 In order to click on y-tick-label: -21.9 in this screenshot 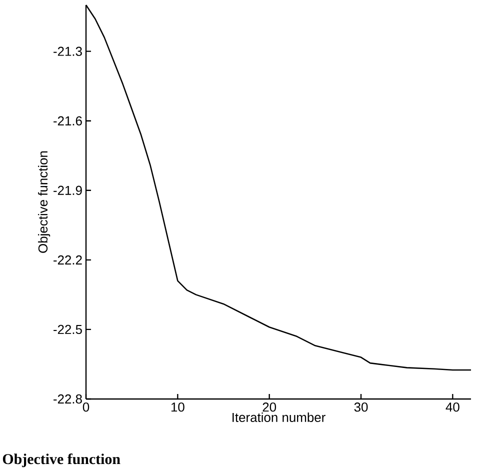, I will do `click(68, 190)`.